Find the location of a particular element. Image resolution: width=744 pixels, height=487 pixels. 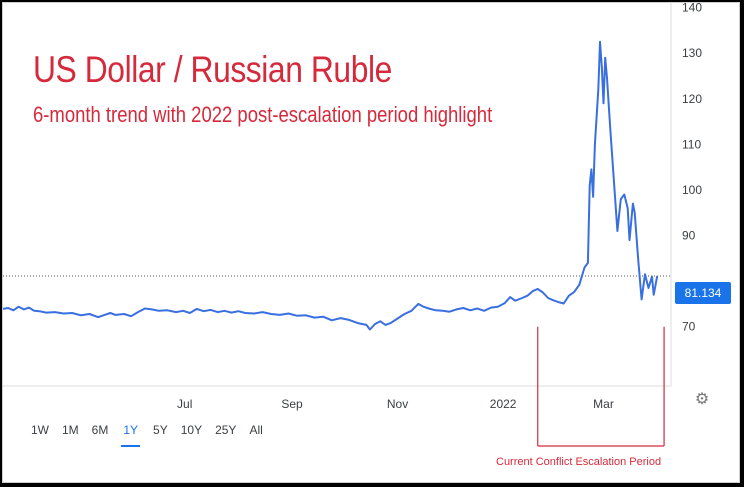

y-tick-label: 140 is located at coordinates (692, 9).